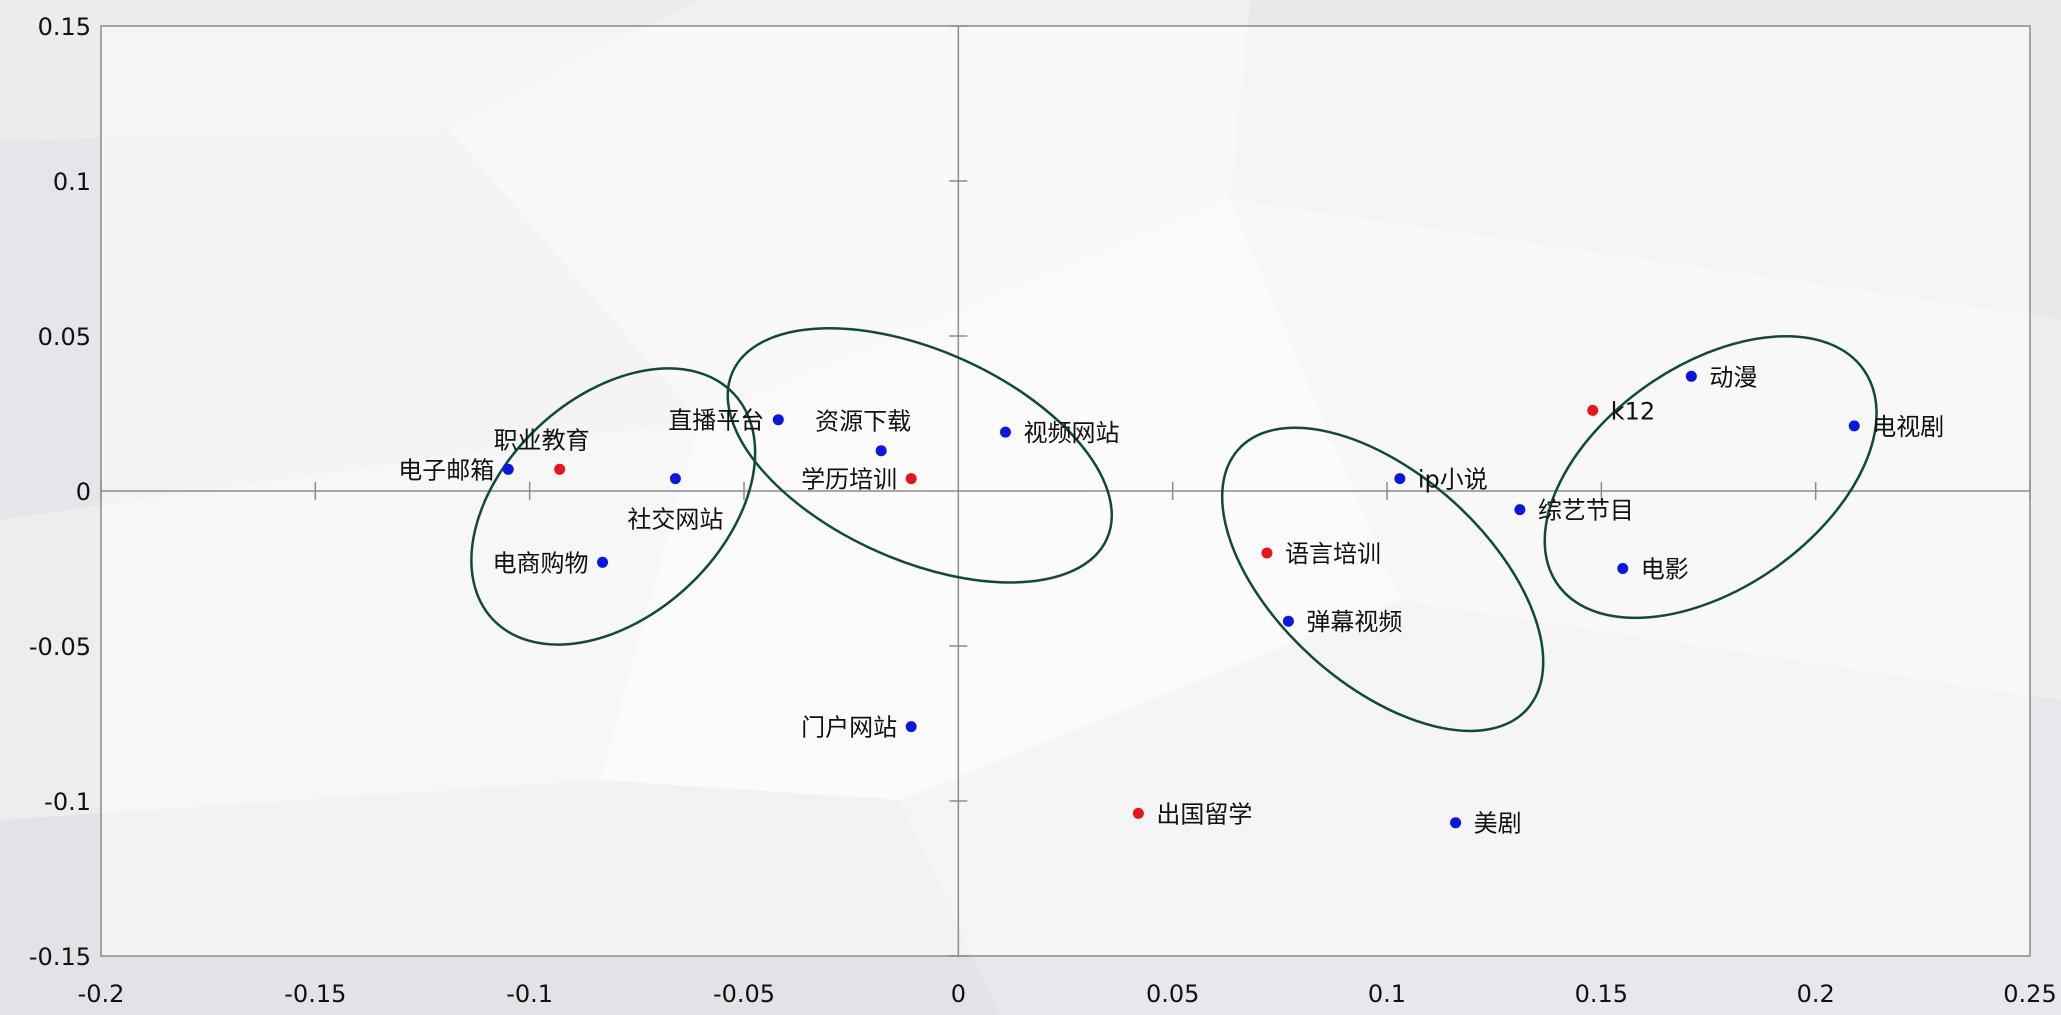  Describe the element at coordinates (101, 994) in the screenshot. I see `x-tick-label: -0.2` at that location.